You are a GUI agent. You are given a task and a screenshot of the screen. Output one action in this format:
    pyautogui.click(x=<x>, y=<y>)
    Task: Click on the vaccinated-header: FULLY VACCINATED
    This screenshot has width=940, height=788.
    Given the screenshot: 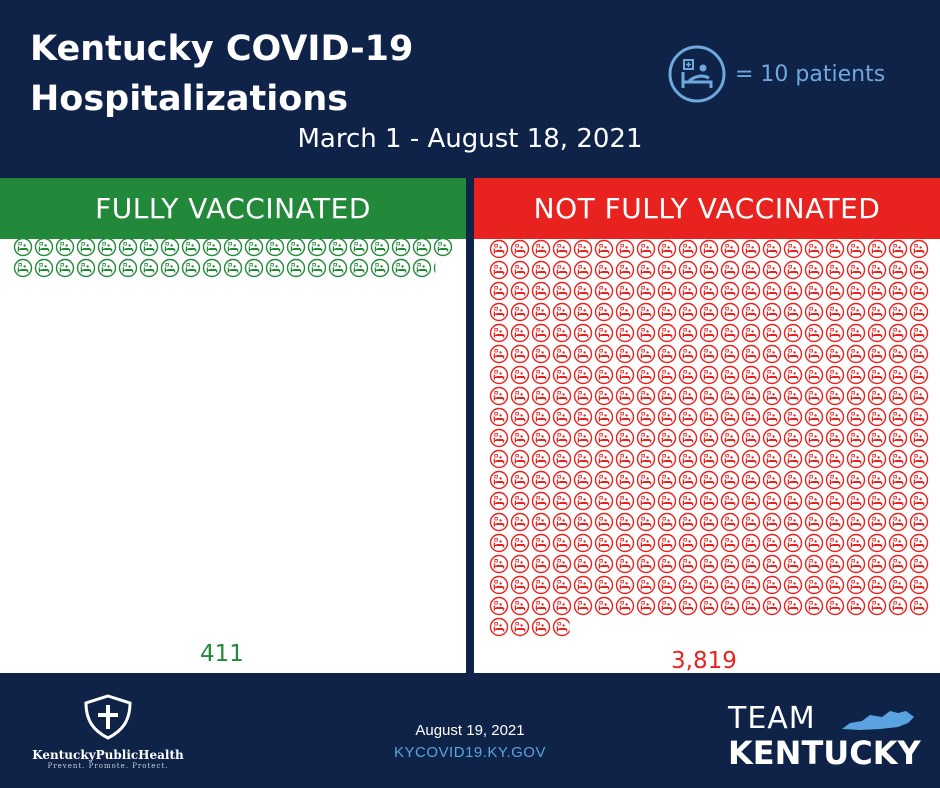 What is the action you would take?
    pyautogui.click(x=233, y=208)
    